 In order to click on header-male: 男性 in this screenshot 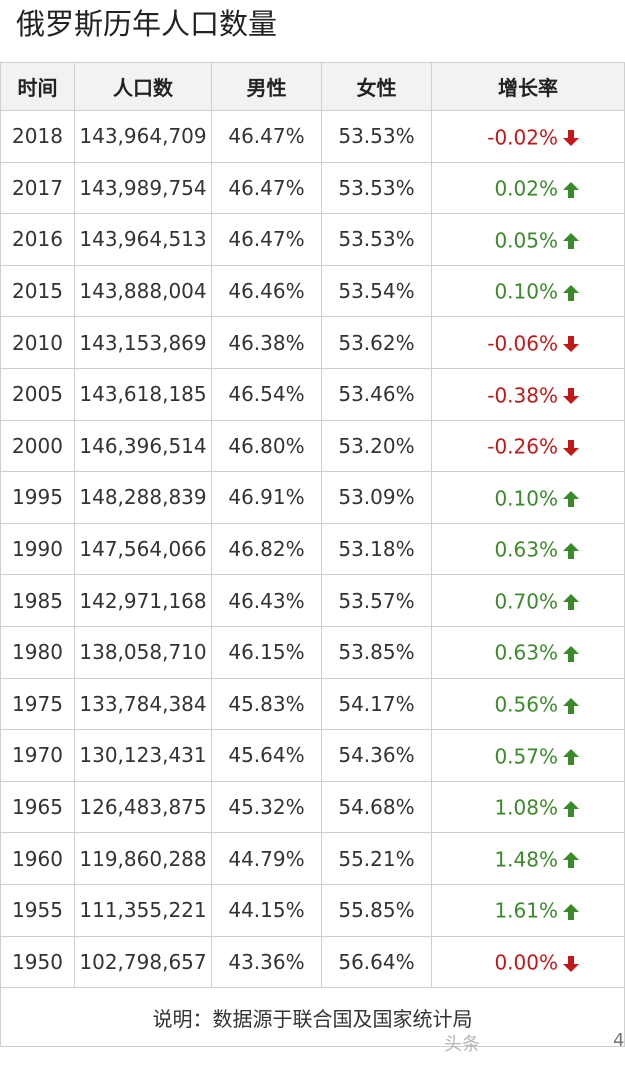, I will do `click(266, 86)`.